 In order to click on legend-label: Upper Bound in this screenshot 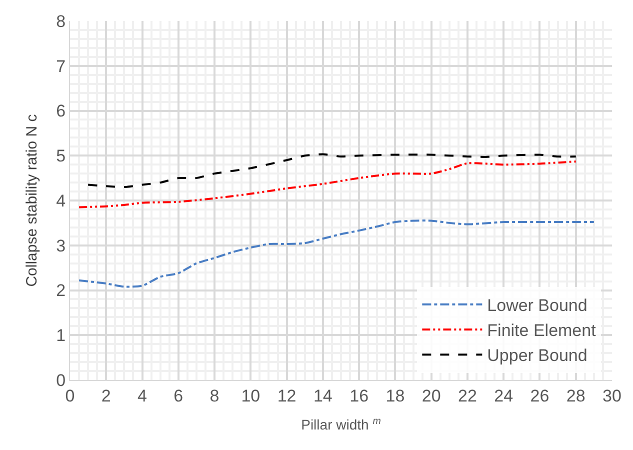, I will do `click(537, 356)`.